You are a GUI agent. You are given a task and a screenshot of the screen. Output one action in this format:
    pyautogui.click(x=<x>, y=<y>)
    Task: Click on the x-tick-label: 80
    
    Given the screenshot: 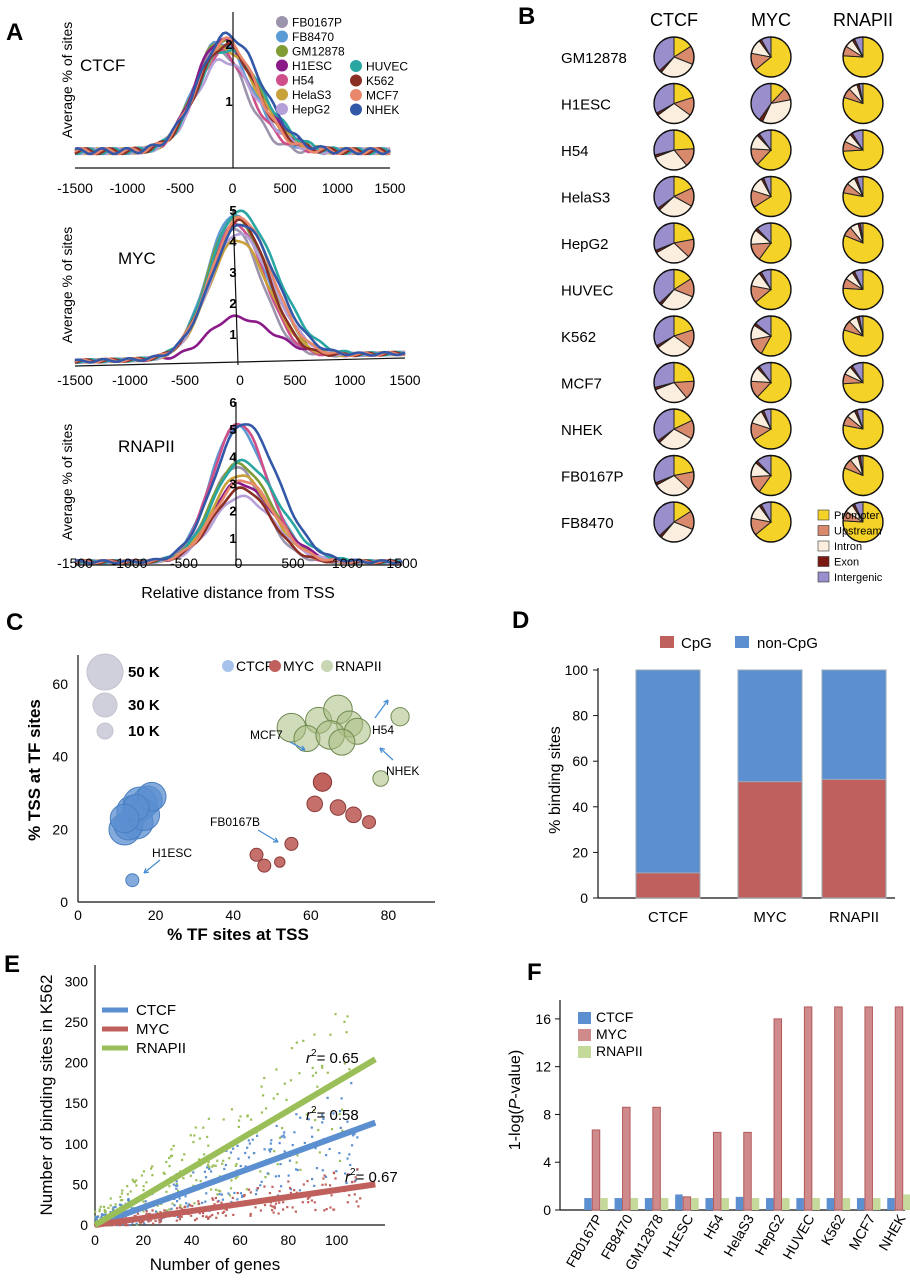 What is the action you would take?
    pyautogui.click(x=289, y=1240)
    